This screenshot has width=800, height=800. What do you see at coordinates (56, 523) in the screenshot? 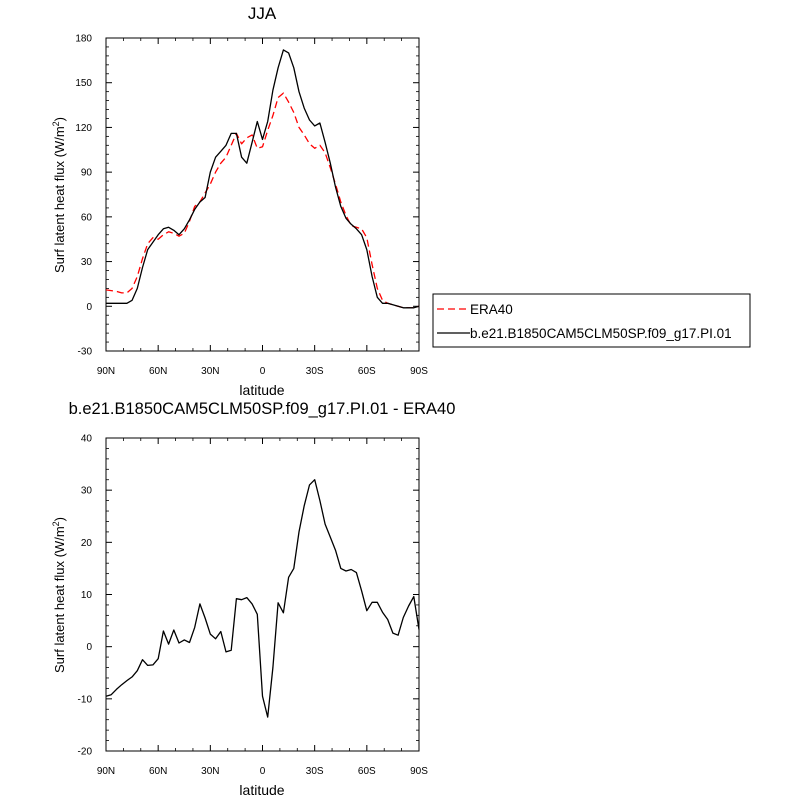
I see `bottom-y-axis-label-sup: 2` at bounding box center [56, 523].